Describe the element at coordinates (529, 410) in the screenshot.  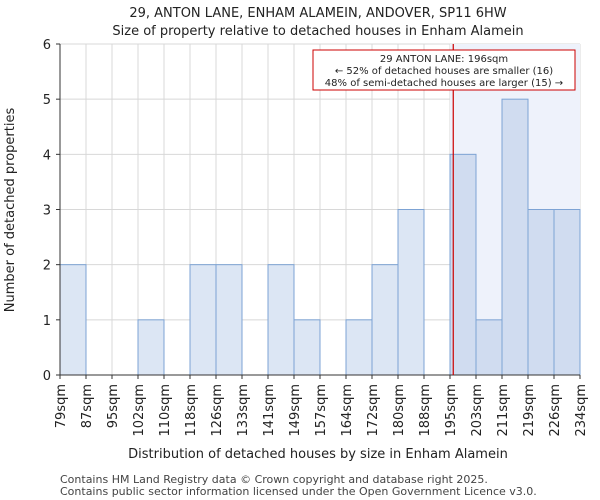
I see `x-tick-label: 219sqm` at that location.